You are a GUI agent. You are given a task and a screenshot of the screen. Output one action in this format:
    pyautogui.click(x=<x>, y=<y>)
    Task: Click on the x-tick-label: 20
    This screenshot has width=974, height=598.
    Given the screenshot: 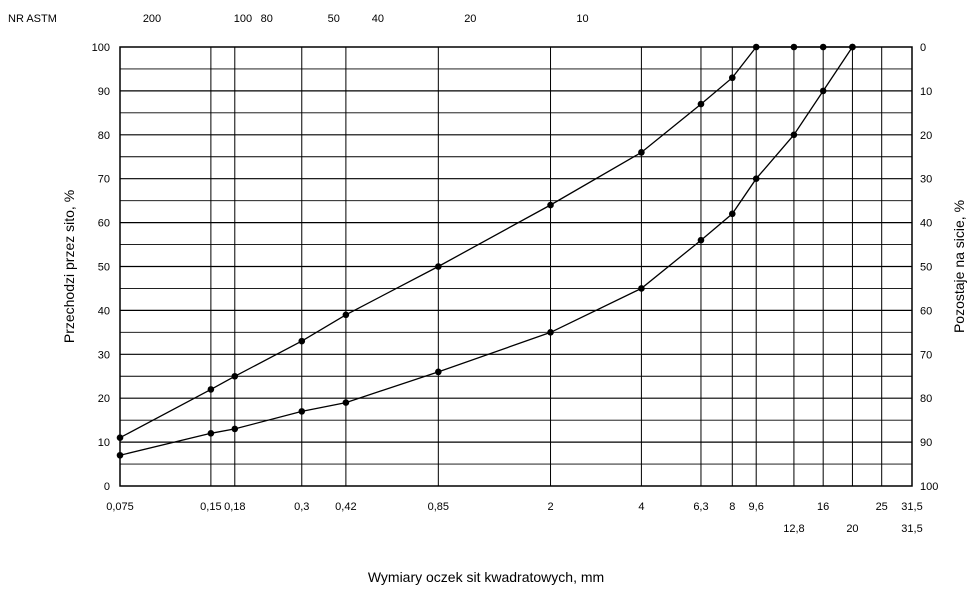 What is the action you would take?
    pyautogui.click(x=852, y=529)
    